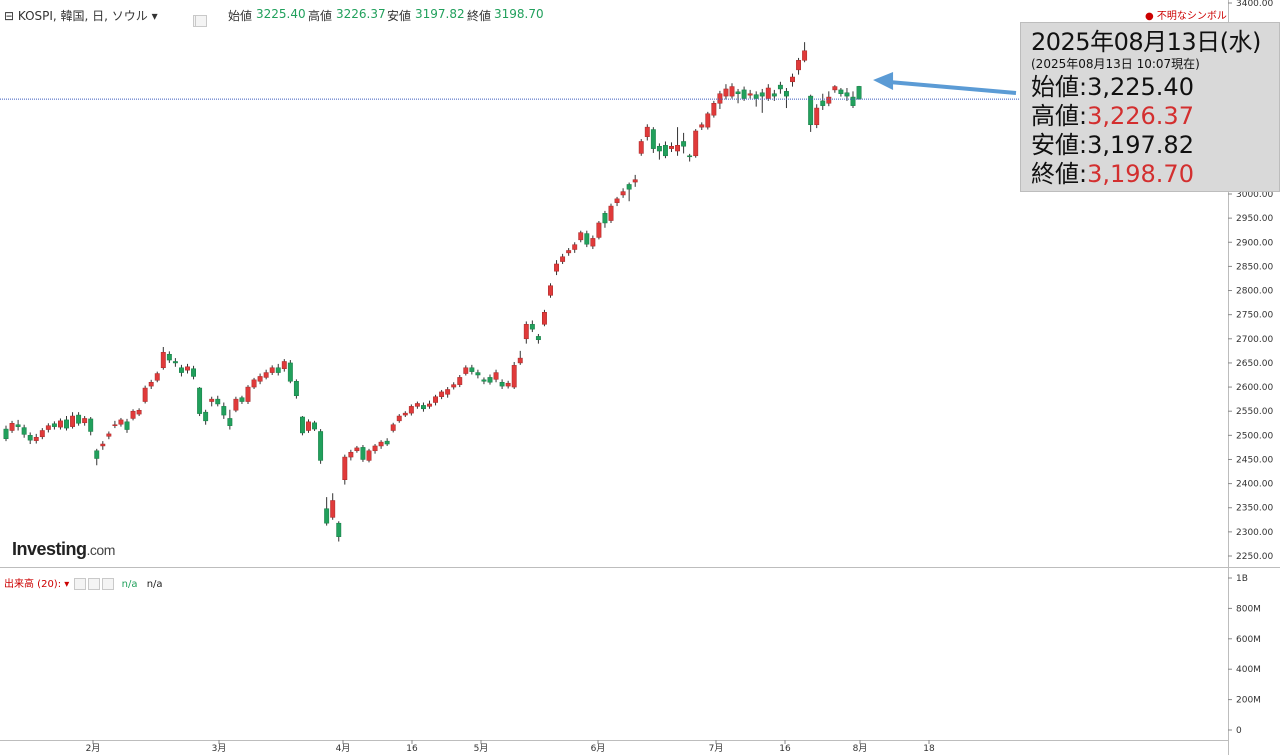 Image resolution: width=1280 pixels, height=755 pixels. What do you see at coordinates (81, 16) in the screenshot?
I see `symbol-selector: ⊟ KOSPI, 韓国, 日, ソウル ▾` at bounding box center [81, 16].